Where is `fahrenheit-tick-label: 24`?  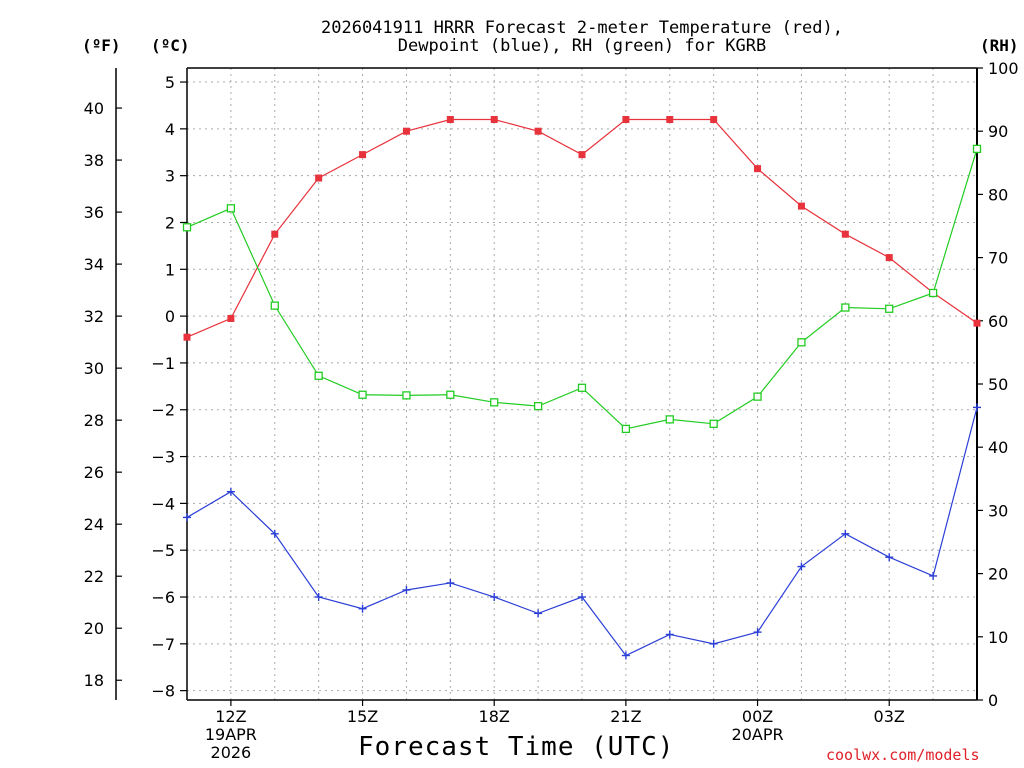
fahrenheit-tick-label: 24 is located at coordinates (94, 524).